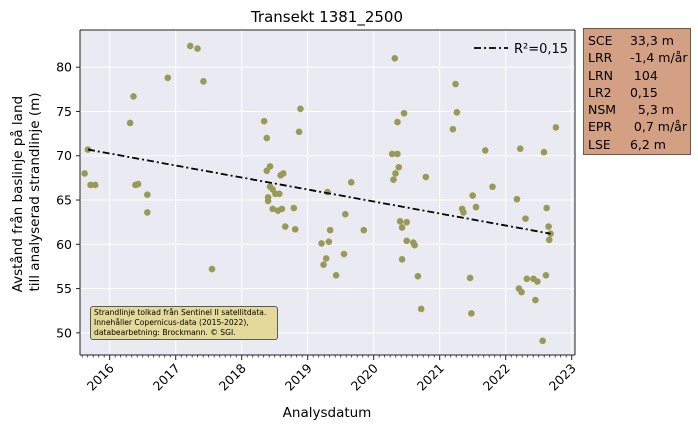  I want to click on stat-key: LRN, so click(600, 75).